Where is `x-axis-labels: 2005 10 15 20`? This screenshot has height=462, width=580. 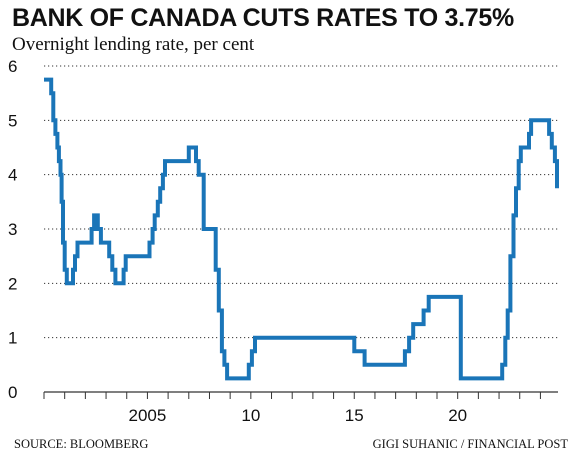 x-axis-labels: 2005 10 15 20 is located at coordinates (298, 415).